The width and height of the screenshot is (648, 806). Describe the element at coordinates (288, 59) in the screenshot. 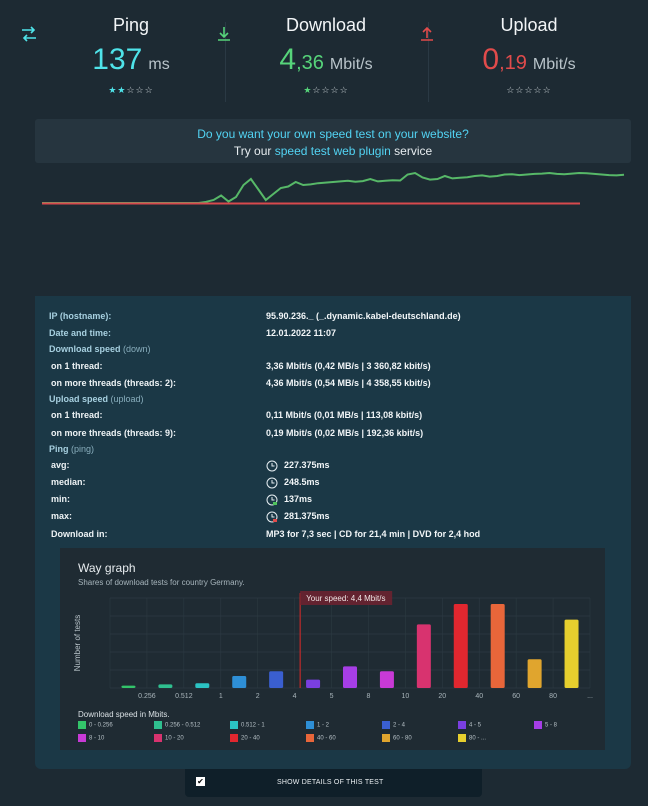

I see `download-value-int: 4` at that location.